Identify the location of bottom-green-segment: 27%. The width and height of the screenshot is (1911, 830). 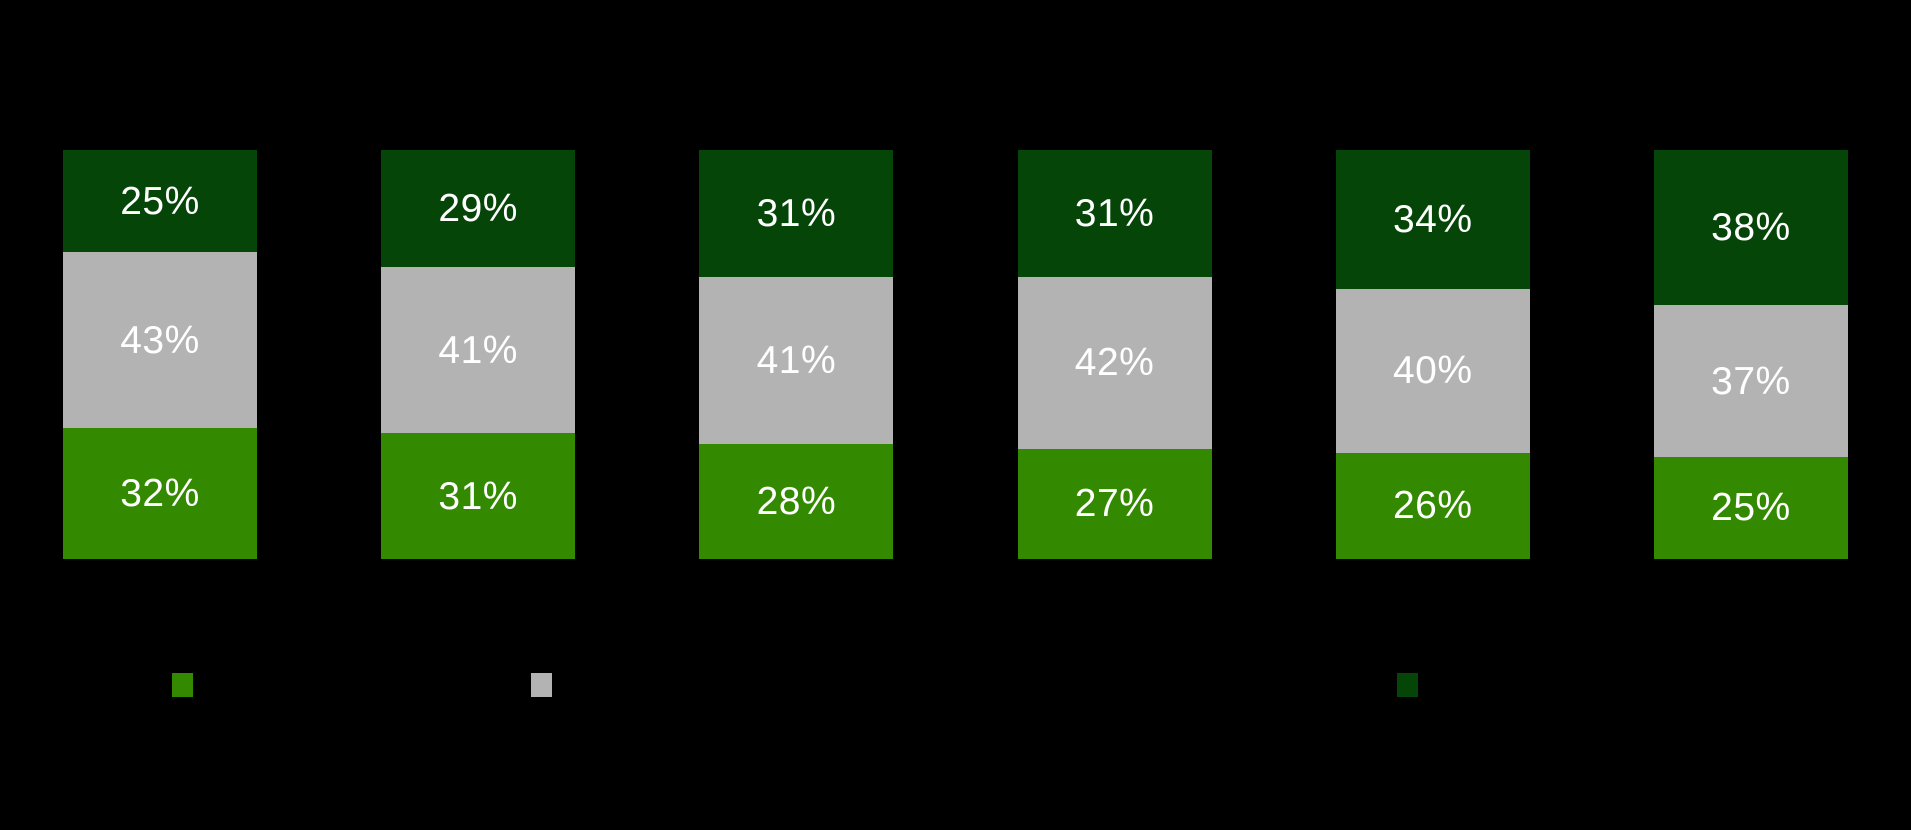
(1114, 504).